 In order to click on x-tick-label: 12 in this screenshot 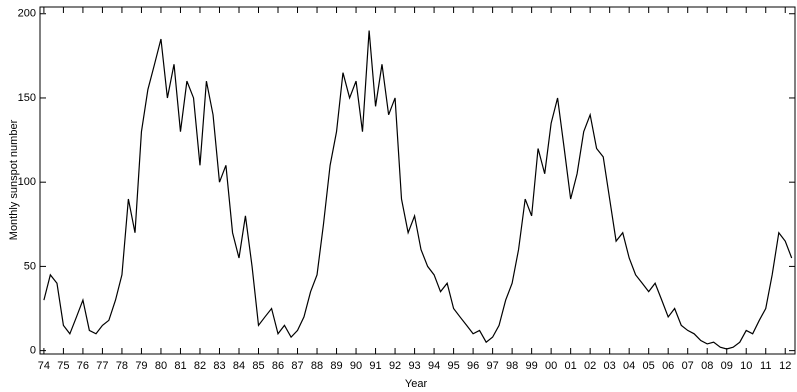, I will do `click(785, 366)`.